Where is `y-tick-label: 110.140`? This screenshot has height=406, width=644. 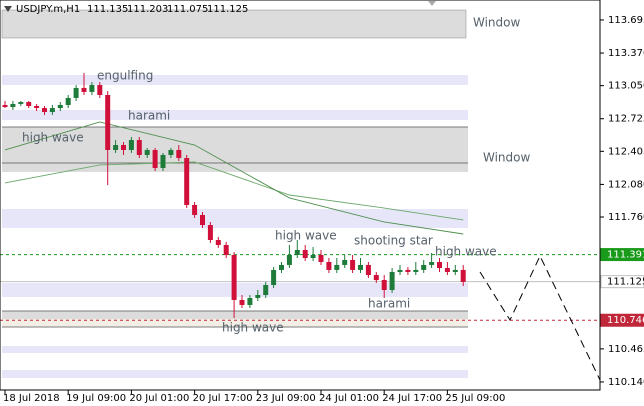
y-tick-label: 110.140 is located at coordinates (626, 382).